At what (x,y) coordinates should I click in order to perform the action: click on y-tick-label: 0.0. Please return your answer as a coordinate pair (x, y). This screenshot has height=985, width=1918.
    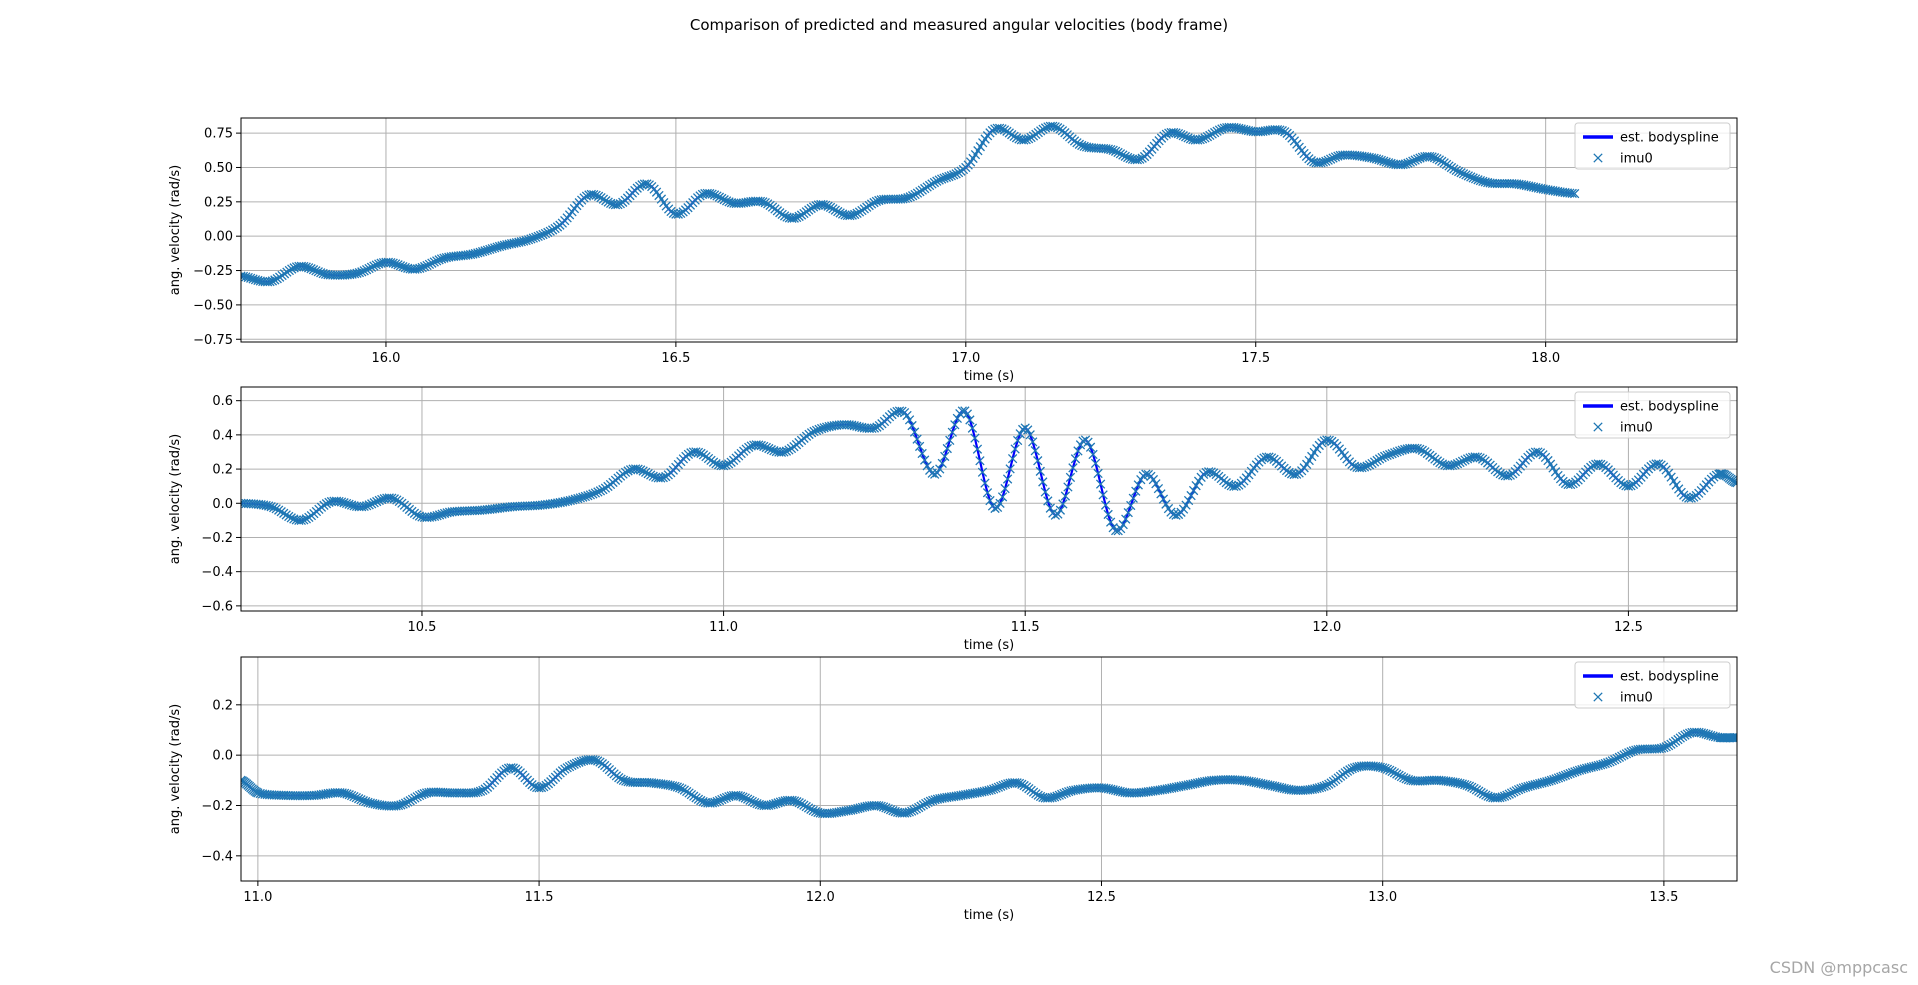
    Looking at the image, I should click on (222, 756).